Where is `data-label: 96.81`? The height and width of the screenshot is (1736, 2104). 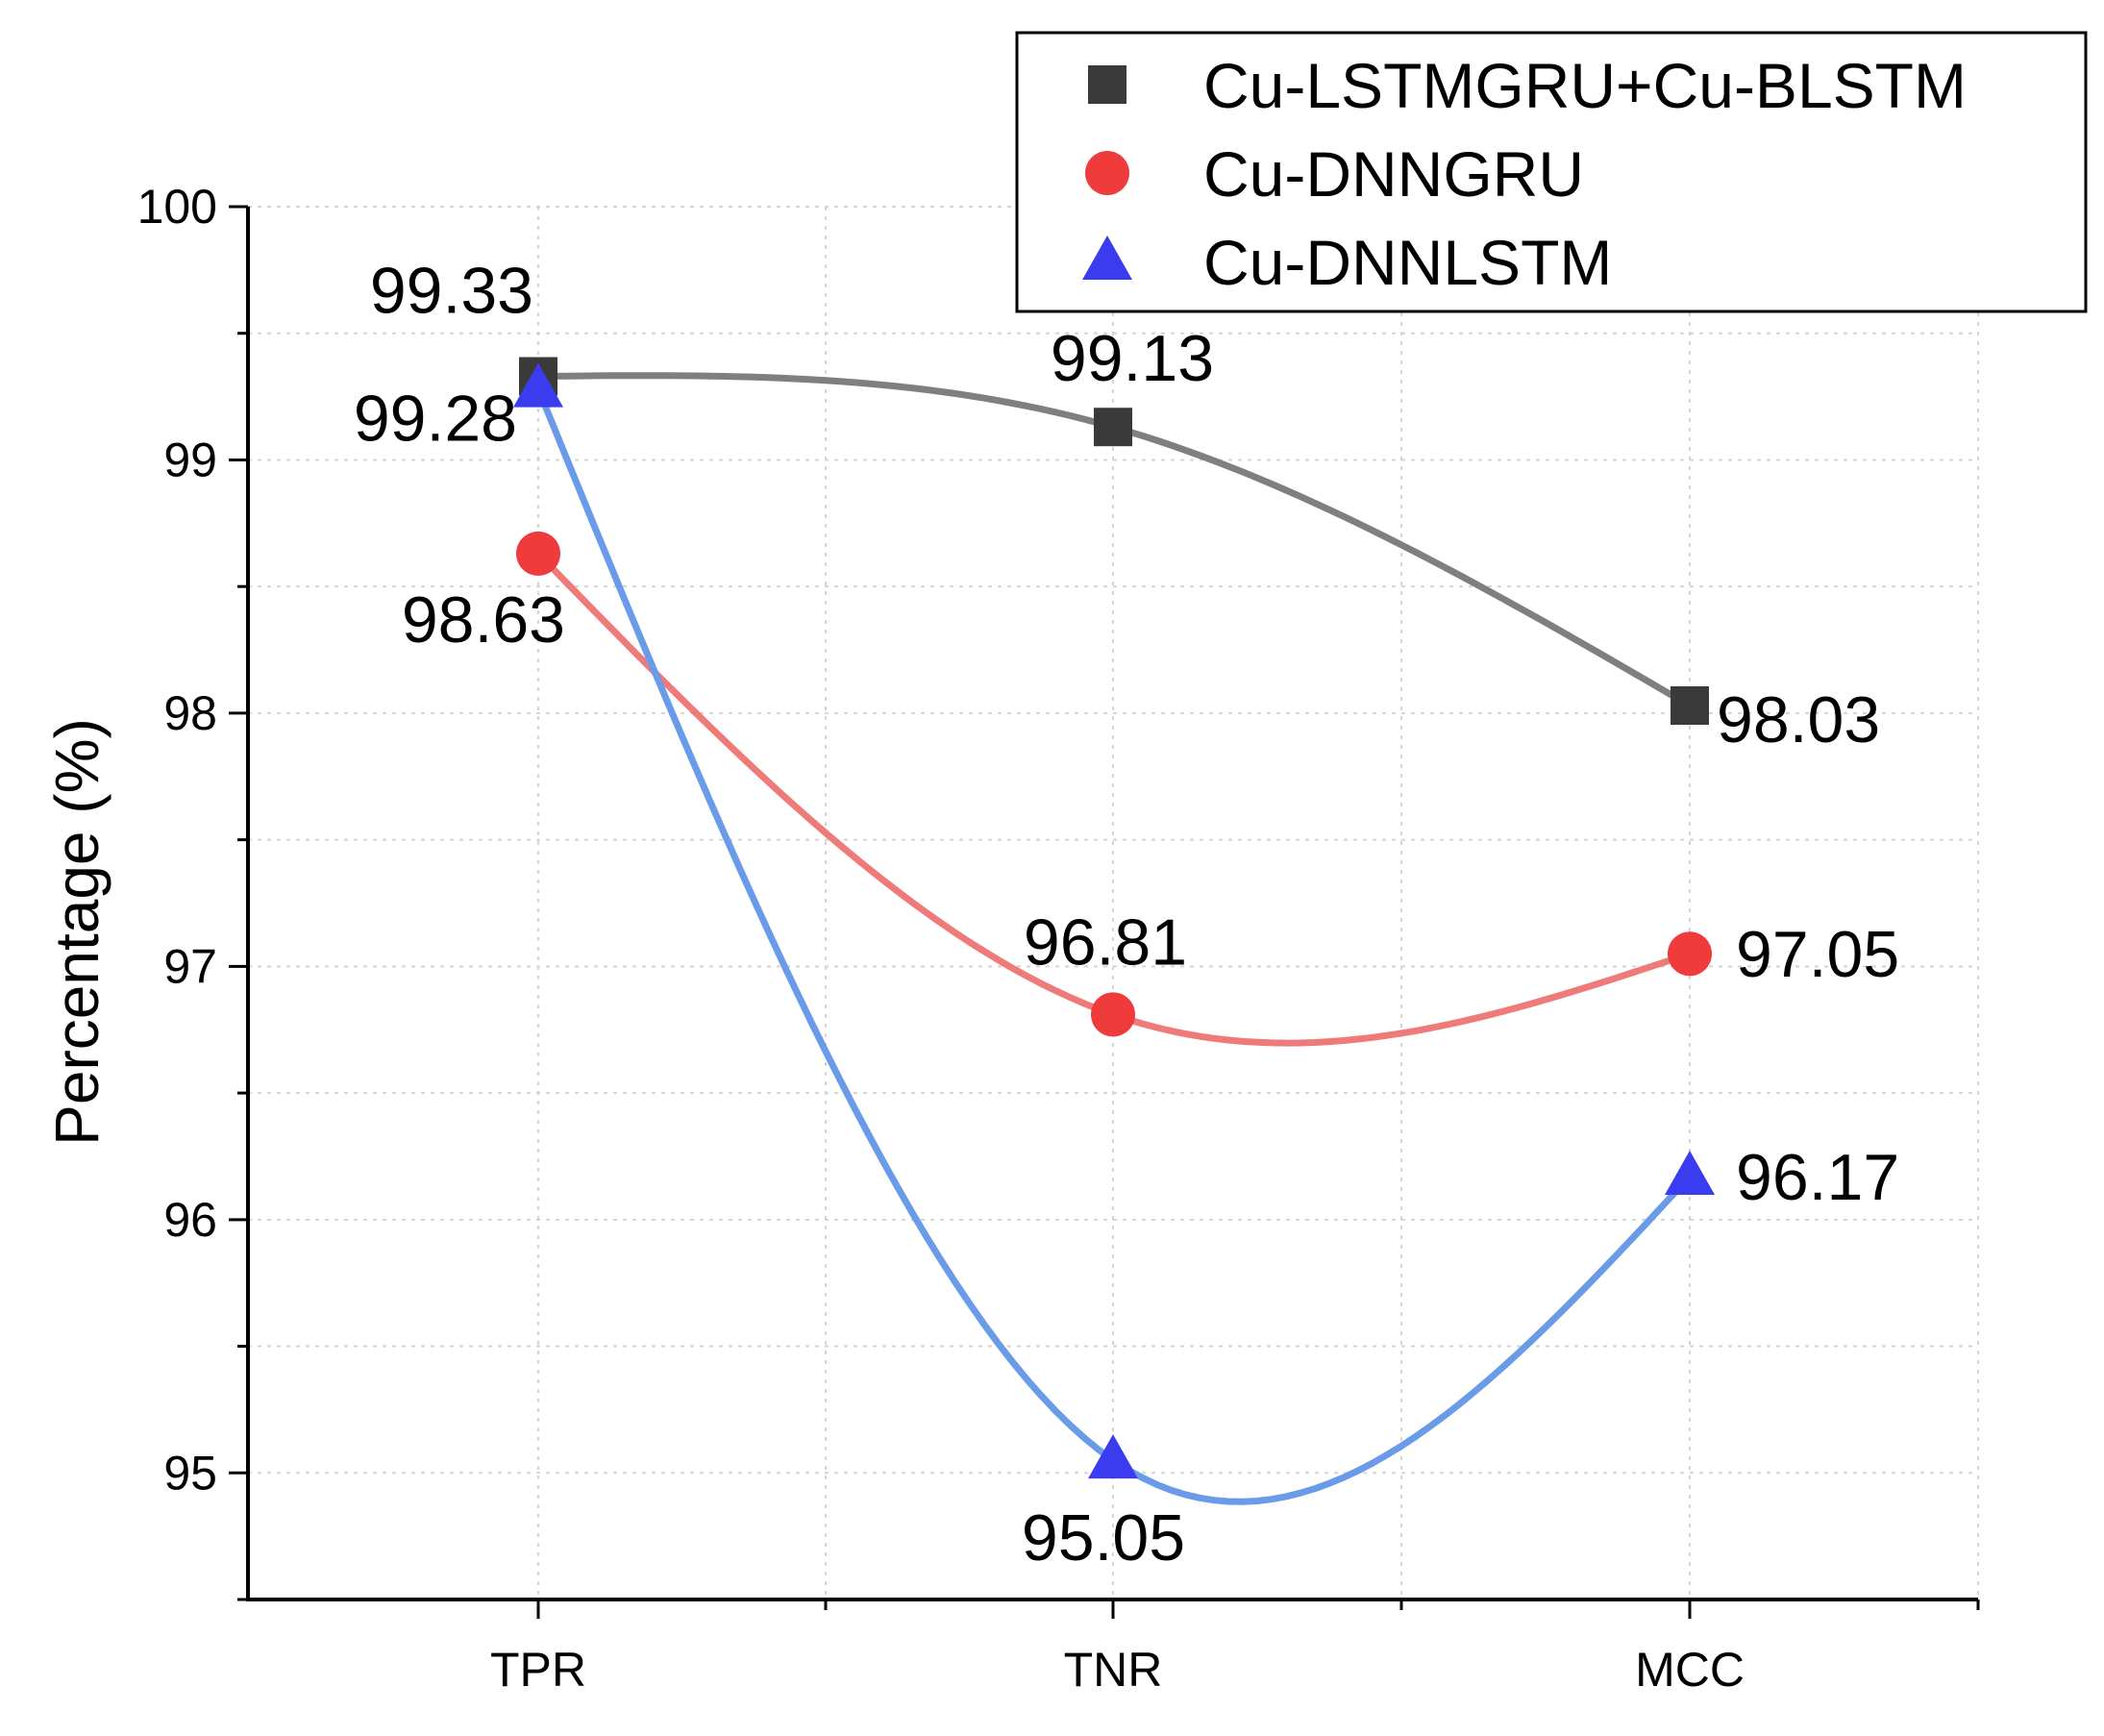 data-label: 96.81 is located at coordinates (1105, 942).